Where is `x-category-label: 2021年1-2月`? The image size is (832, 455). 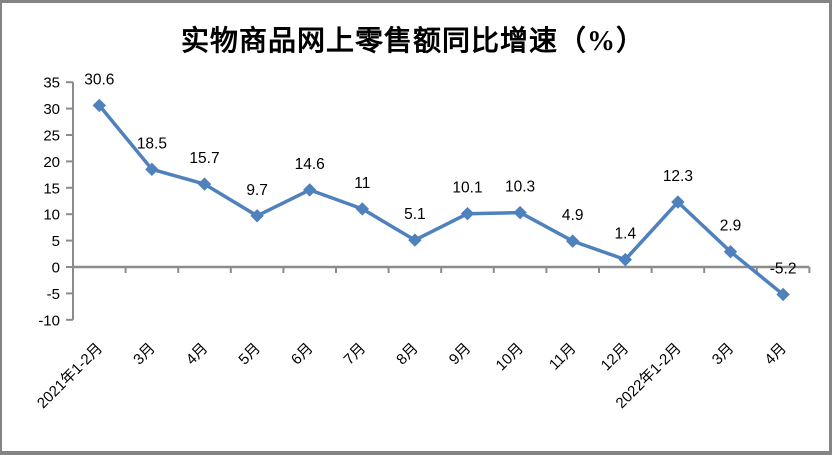 x-category-label: 2021年1-2月 is located at coordinates (70, 376).